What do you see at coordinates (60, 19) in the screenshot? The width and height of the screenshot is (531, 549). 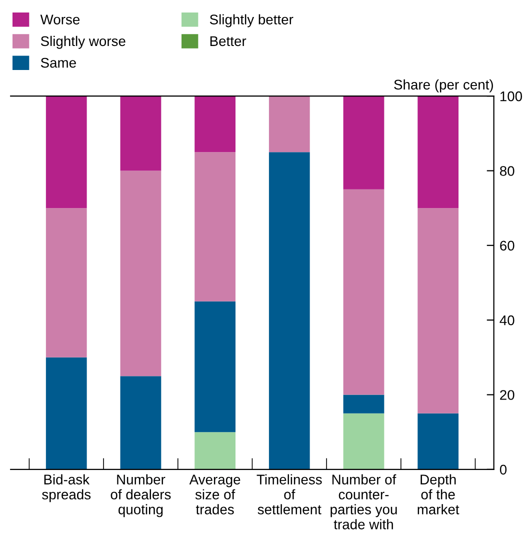 I see `legend-label: Worse` at bounding box center [60, 19].